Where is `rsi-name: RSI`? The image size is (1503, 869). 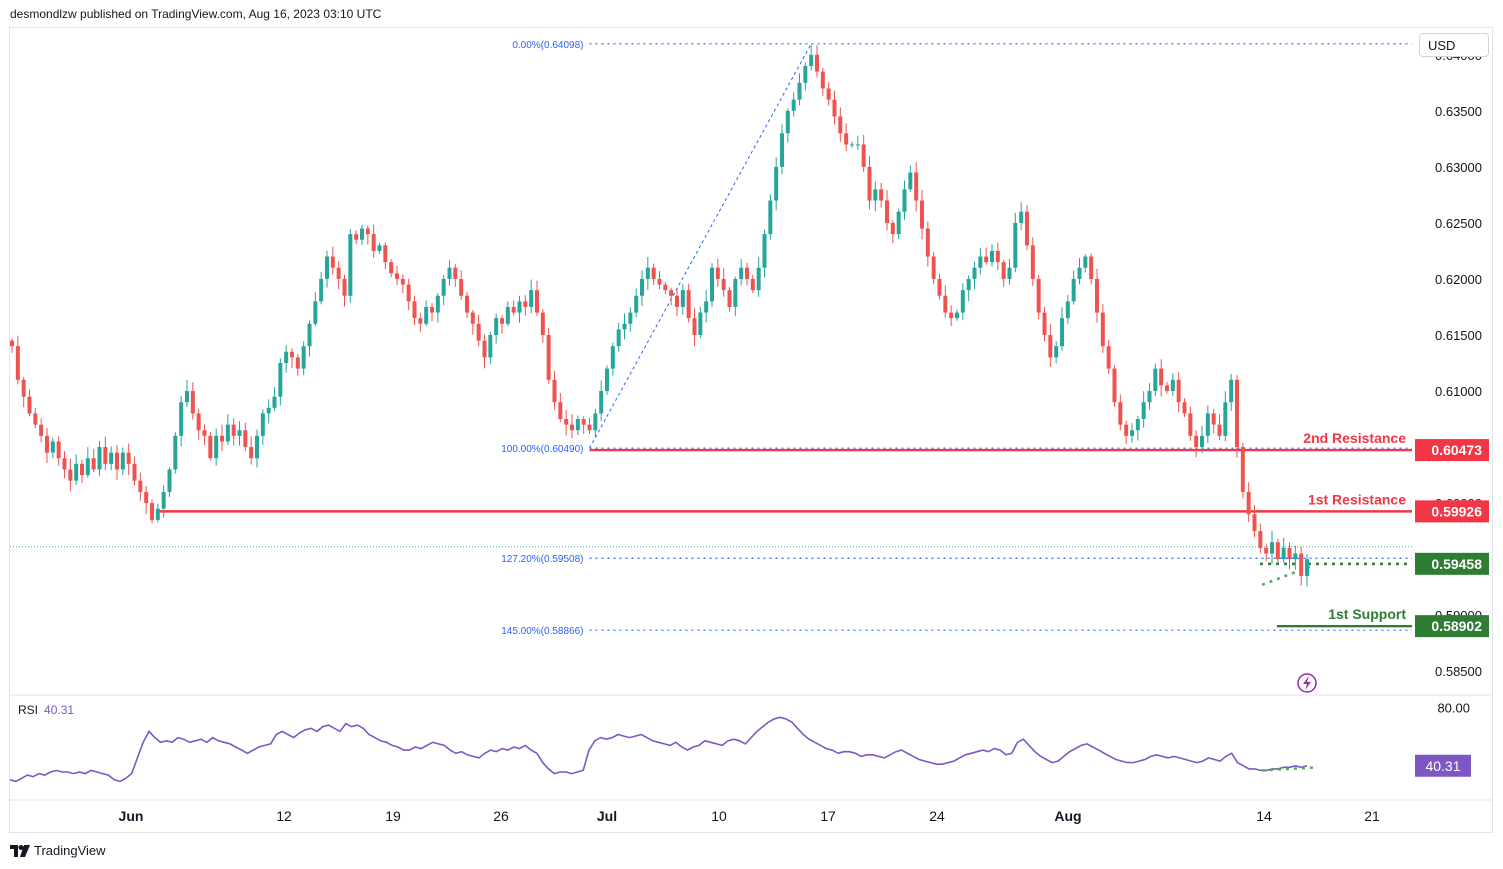
rsi-name: RSI is located at coordinates (28, 710).